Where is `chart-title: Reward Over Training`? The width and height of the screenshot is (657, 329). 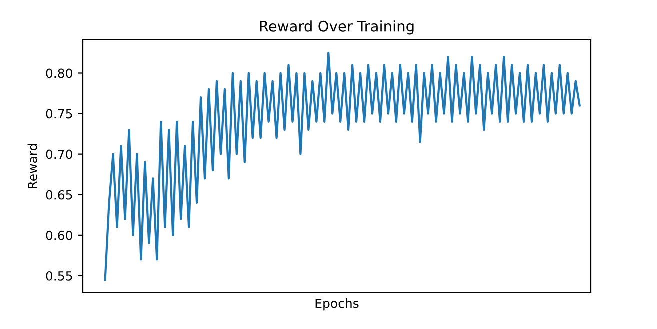
chart-title: Reward Over Training is located at coordinates (337, 27).